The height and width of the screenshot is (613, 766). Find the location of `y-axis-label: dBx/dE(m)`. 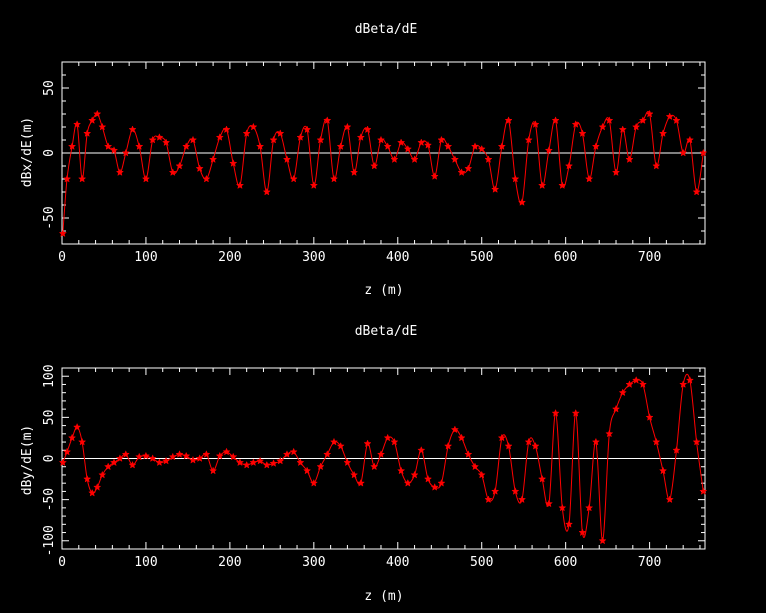

y-axis-label: dBx/dE(m) is located at coordinates (27, 152).